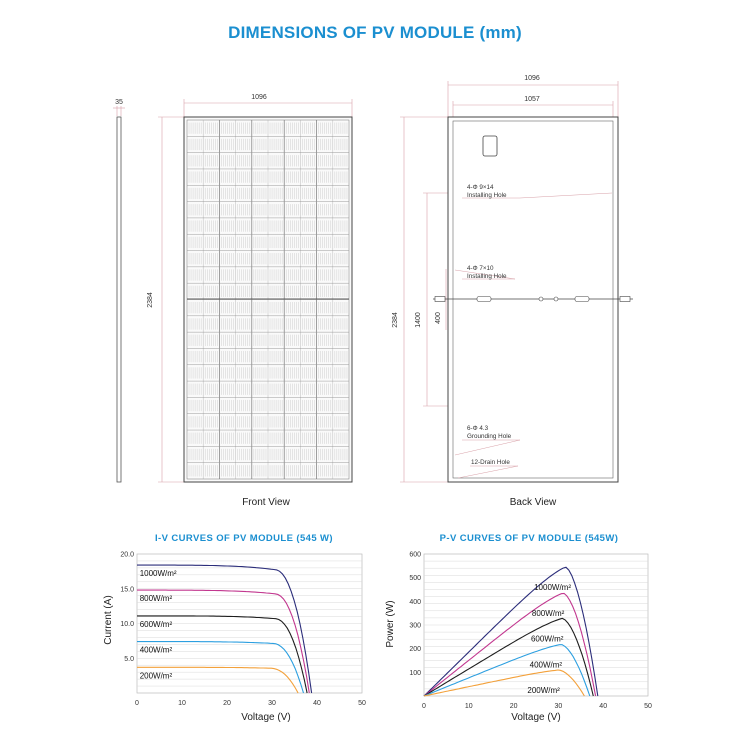 This screenshot has width=750, height=750. What do you see at coordinates (137, 703) in the screenshot?
I see `iv-x-tick: 0` at bounding box center [137, 703].